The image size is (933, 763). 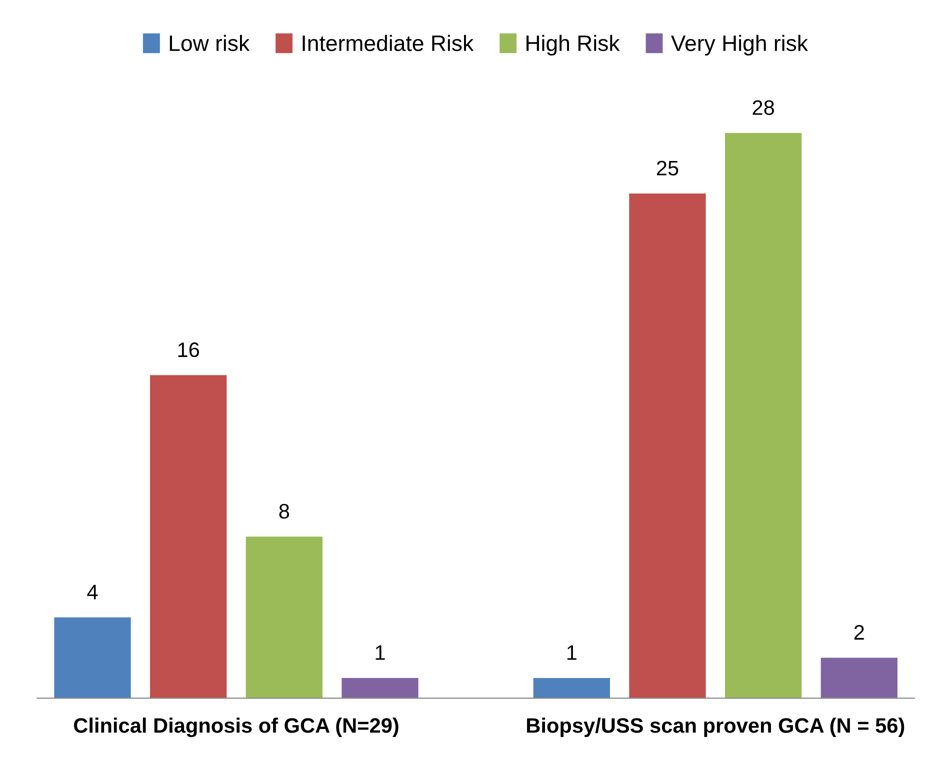 What do you see at coordinates (573, 45) in the screenshot?
I see `legend-label: High Risk` at bounding box center [573, 45].